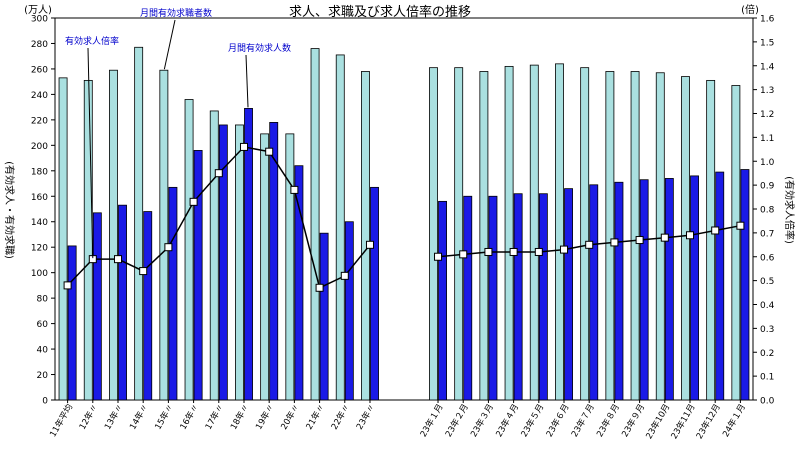 This screenshot has width=800, height=460. I want to click on right-tick-label: 0.0, so click(767, 402).